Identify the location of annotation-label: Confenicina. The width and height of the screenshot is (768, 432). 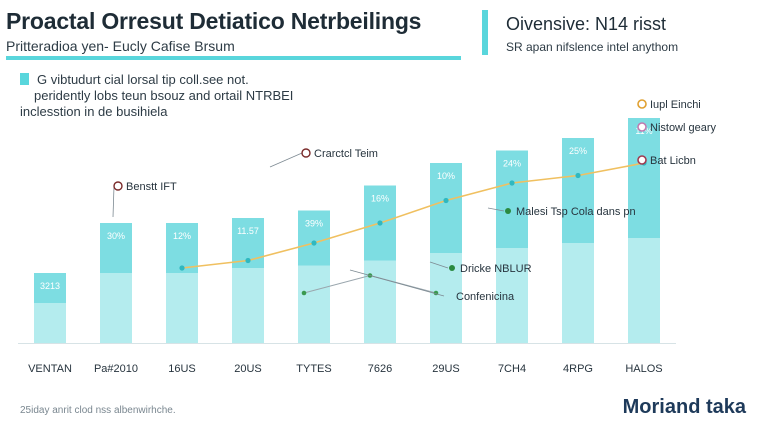
(485, 297).